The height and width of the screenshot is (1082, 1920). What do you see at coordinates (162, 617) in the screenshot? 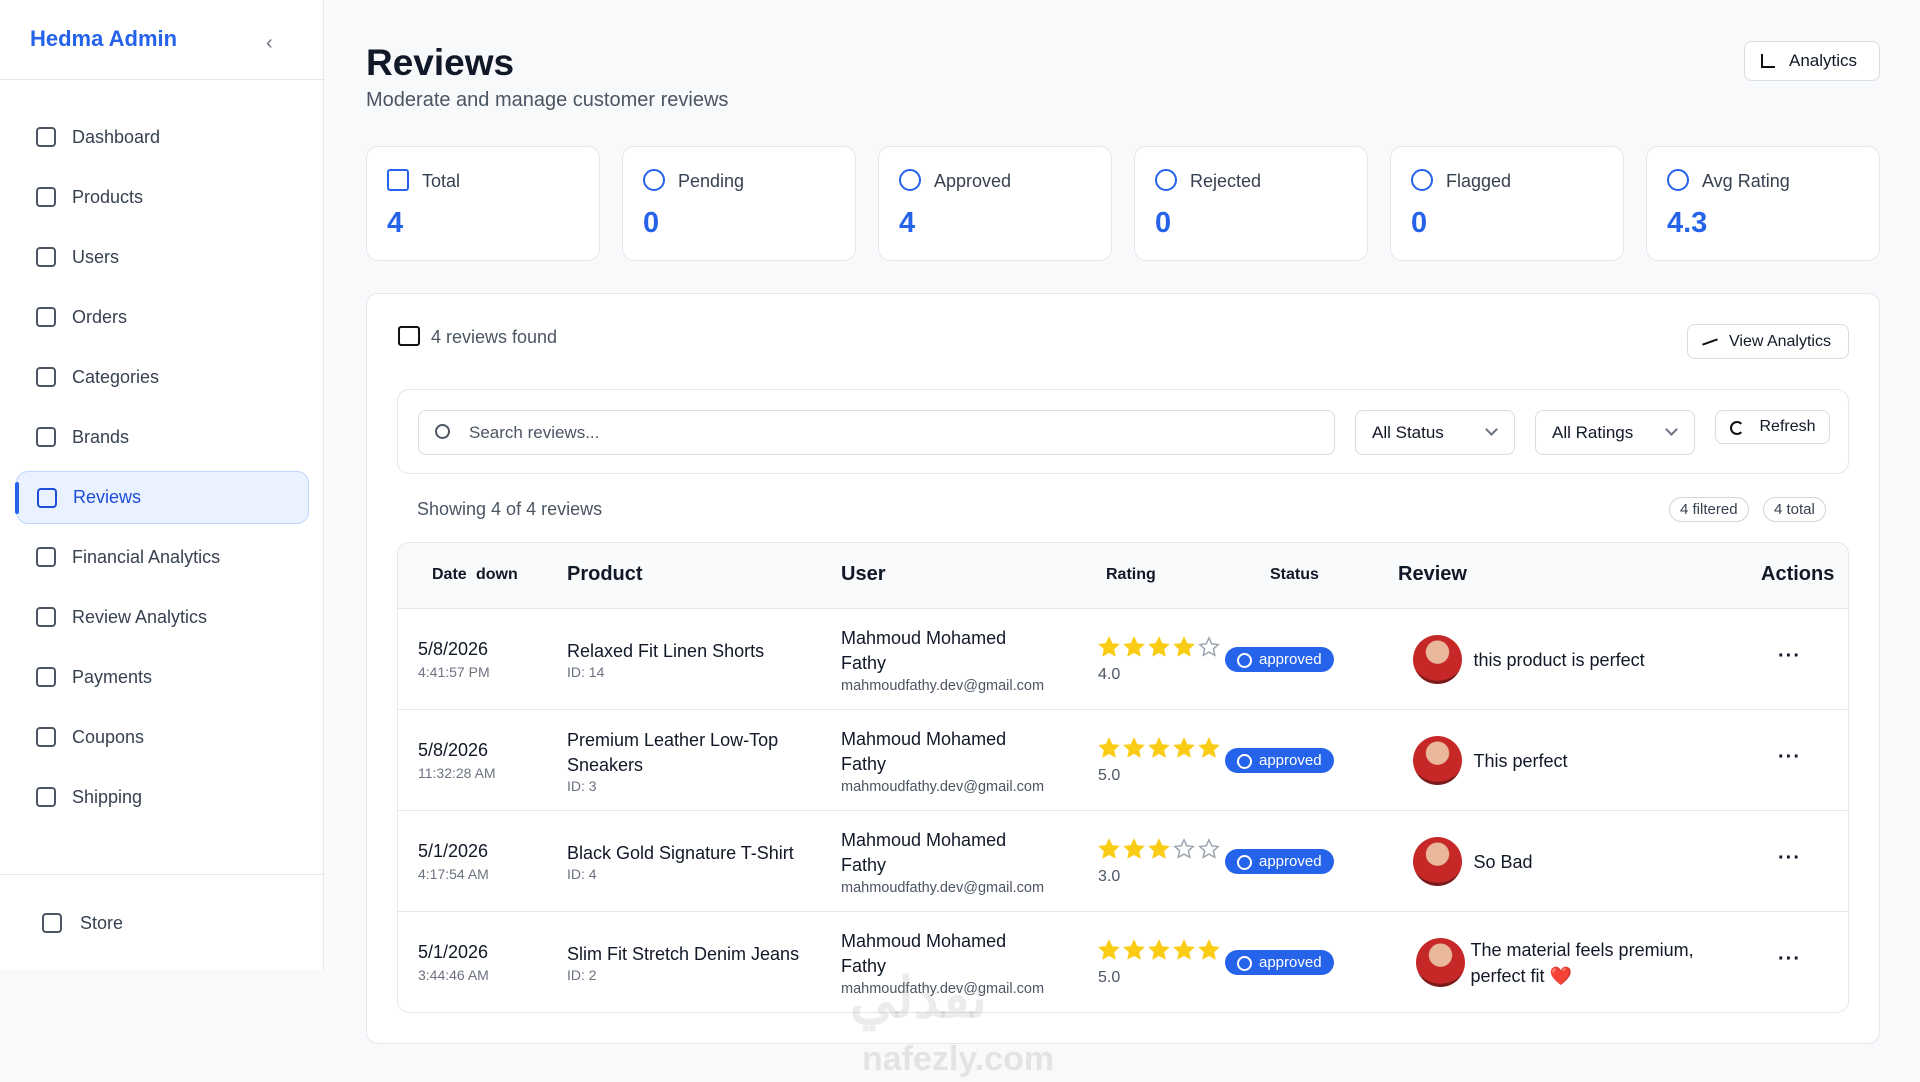
I see `nav-item: Review Analytics` at bounding box center [162, 617].